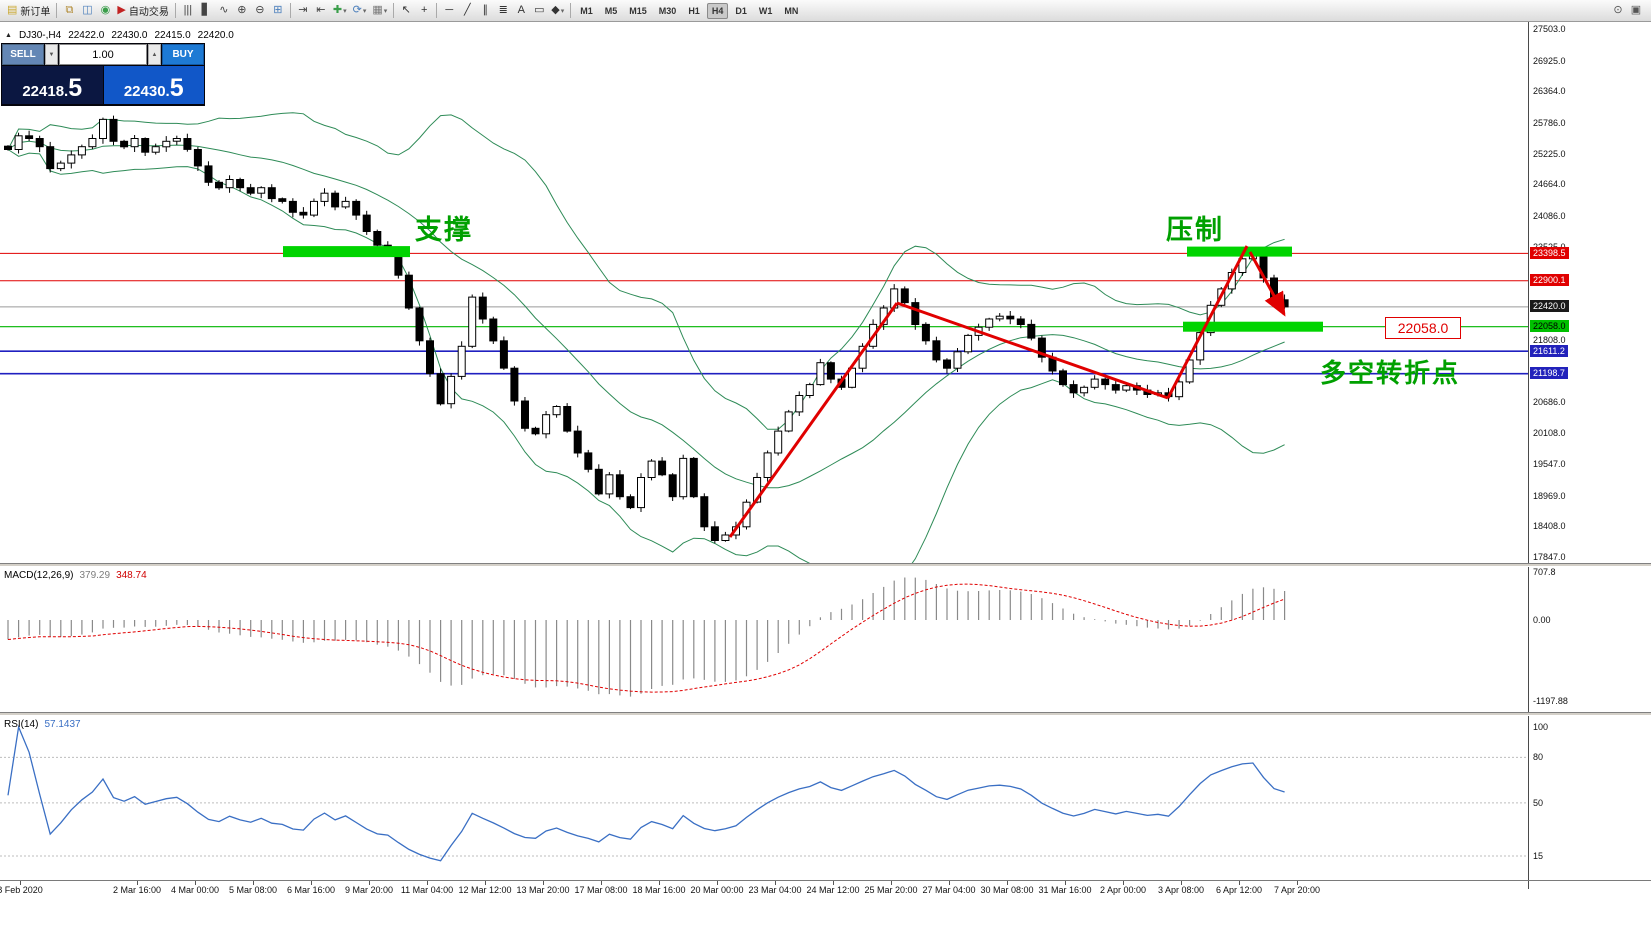  I want to click on one-click-trading-panel: SELL ▼ ▲ BUY 22418.5 22430.5, so click(103, 74).